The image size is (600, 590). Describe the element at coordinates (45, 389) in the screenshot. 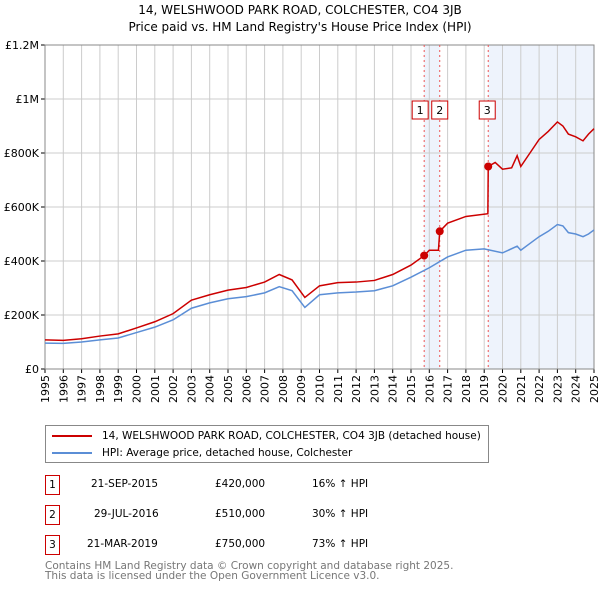

I see `x-tick-label: 1995` at that location.